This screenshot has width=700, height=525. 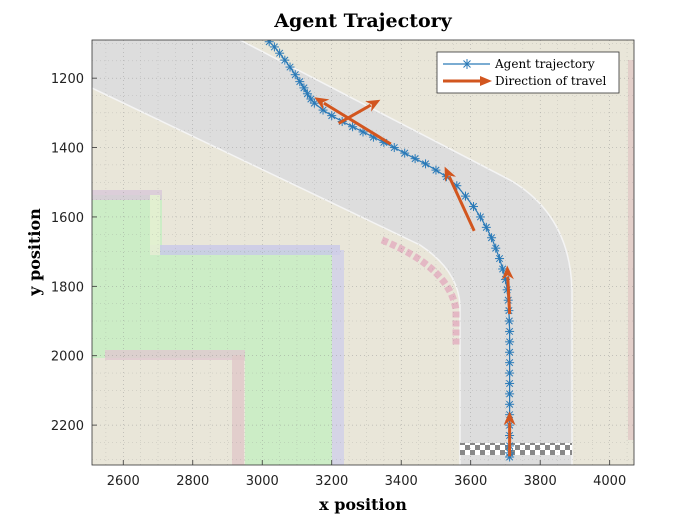 I want to click on curb-marker-vertical-a, so click(x=155, y=225).